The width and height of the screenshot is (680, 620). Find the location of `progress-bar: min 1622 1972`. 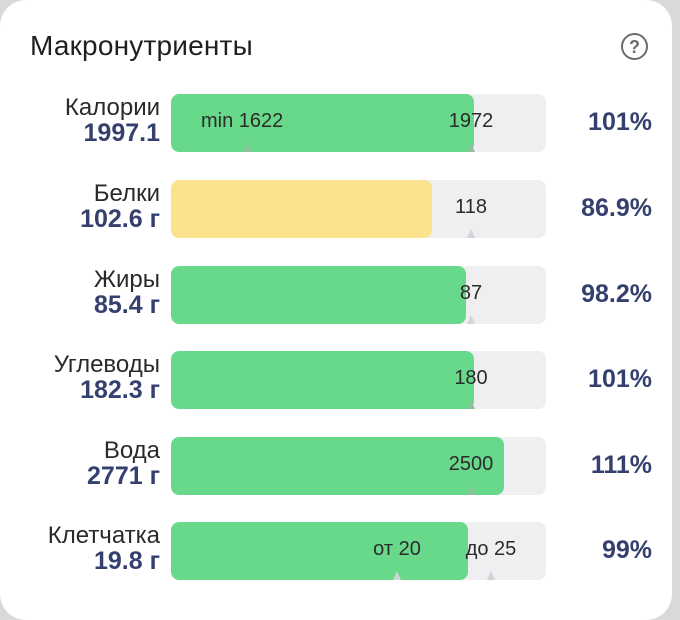

progress-bar: min 1622 1972 is located at coordinates (358, 123).